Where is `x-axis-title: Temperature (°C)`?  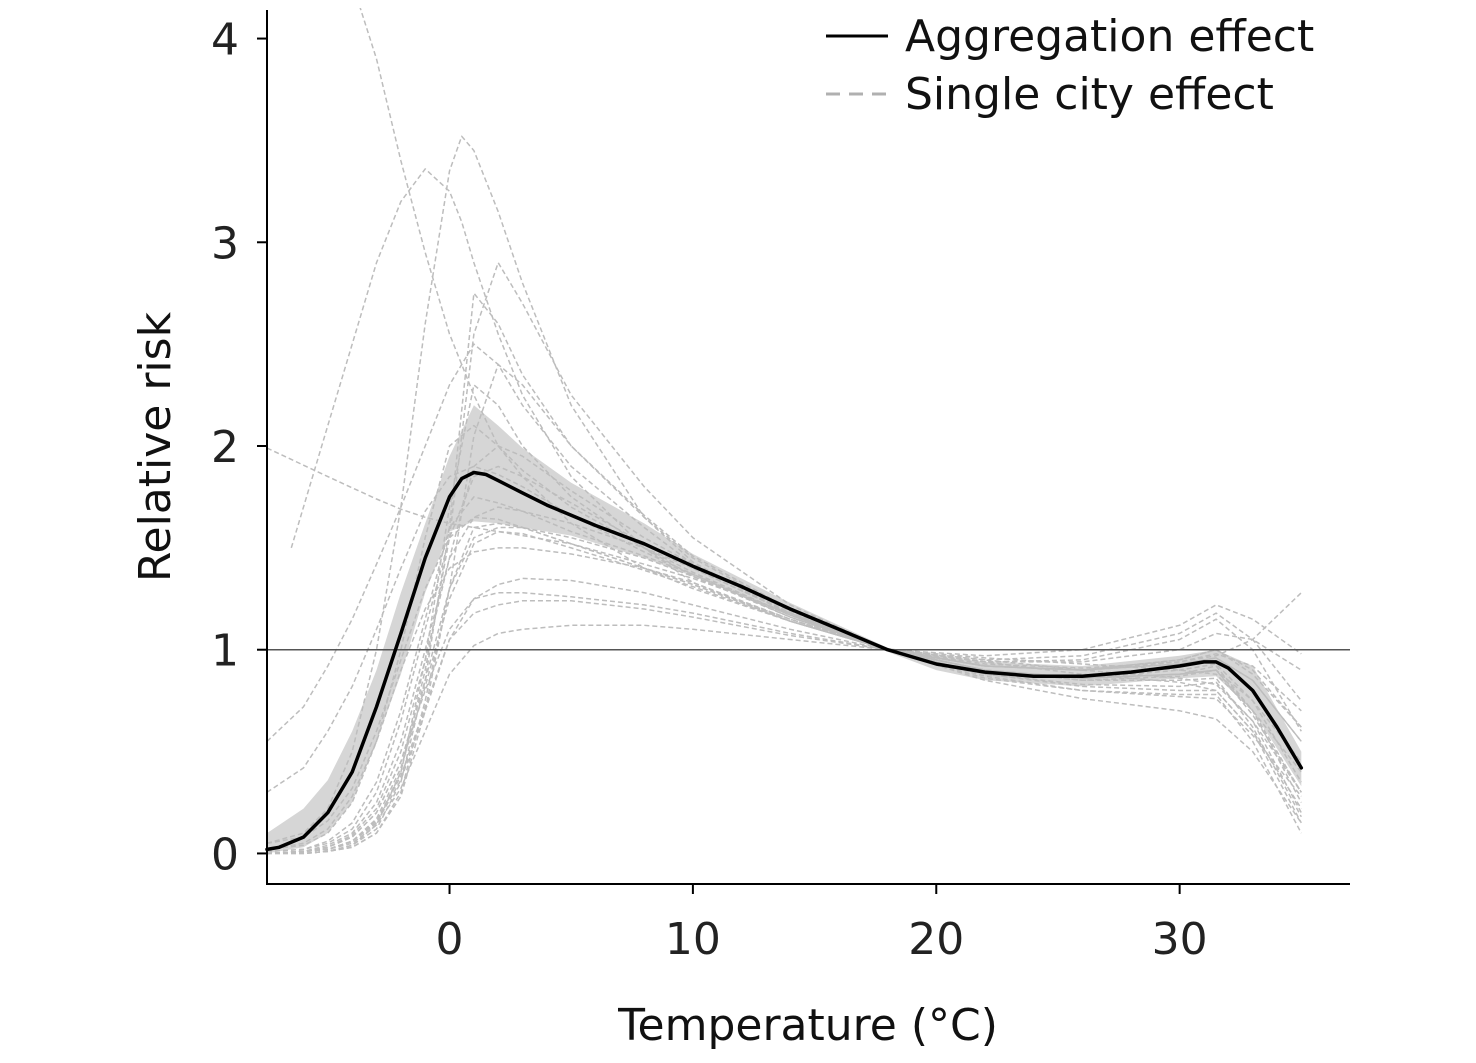 x-axis-title: Temperature (°C) is located at coordinates (807, 1025).